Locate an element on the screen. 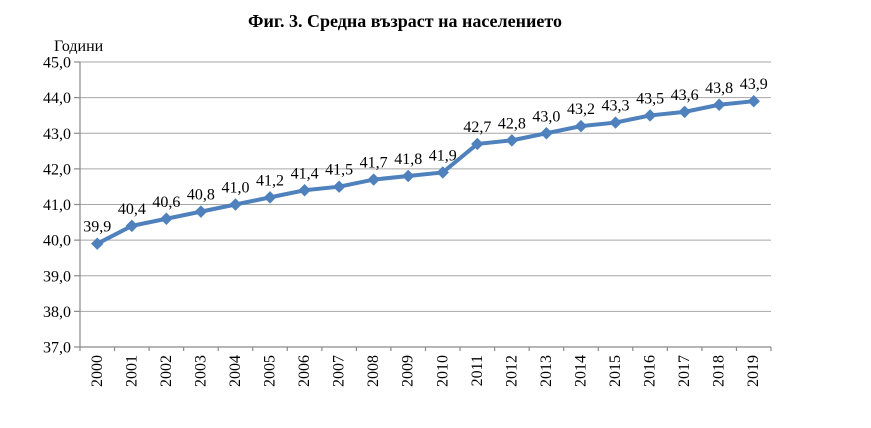 The image size is (871, 428). data-point-label: 40,6 is located at coordinates (166, 202).